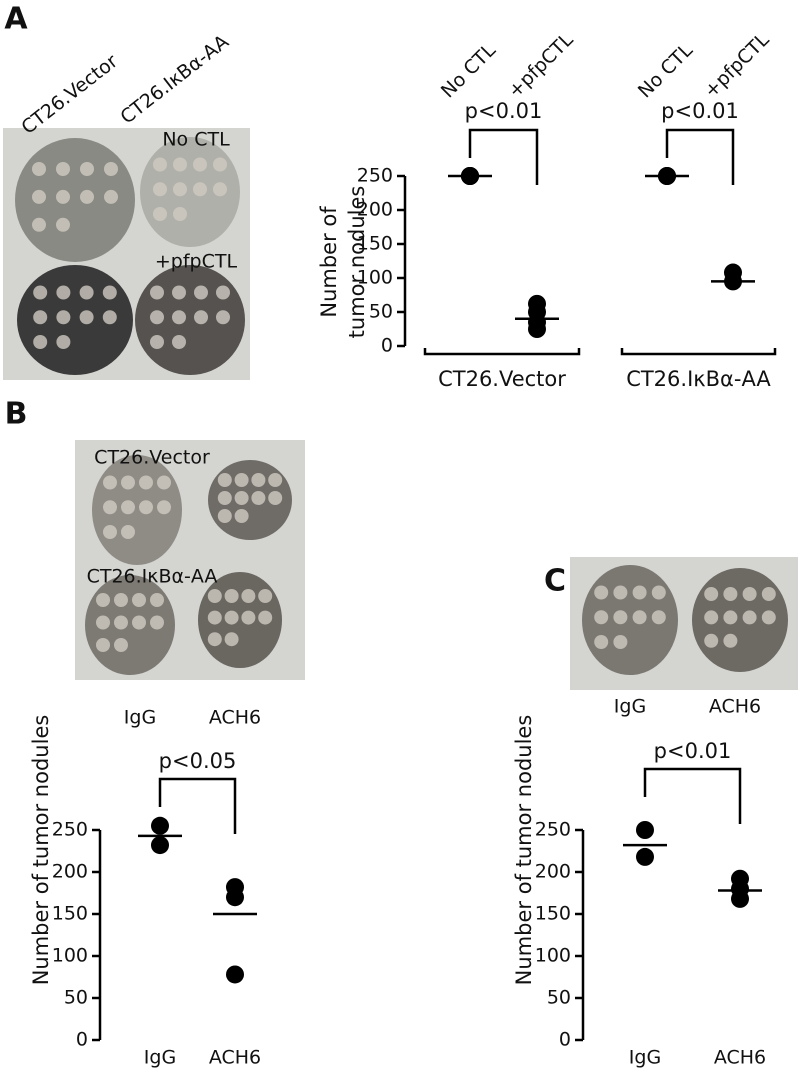 Image resolution: width=800 pixels, height=1071 pixels. Describe the element at coordinates (735, 707) in the screenshot. I see `photo-label: ACH6` at that location.